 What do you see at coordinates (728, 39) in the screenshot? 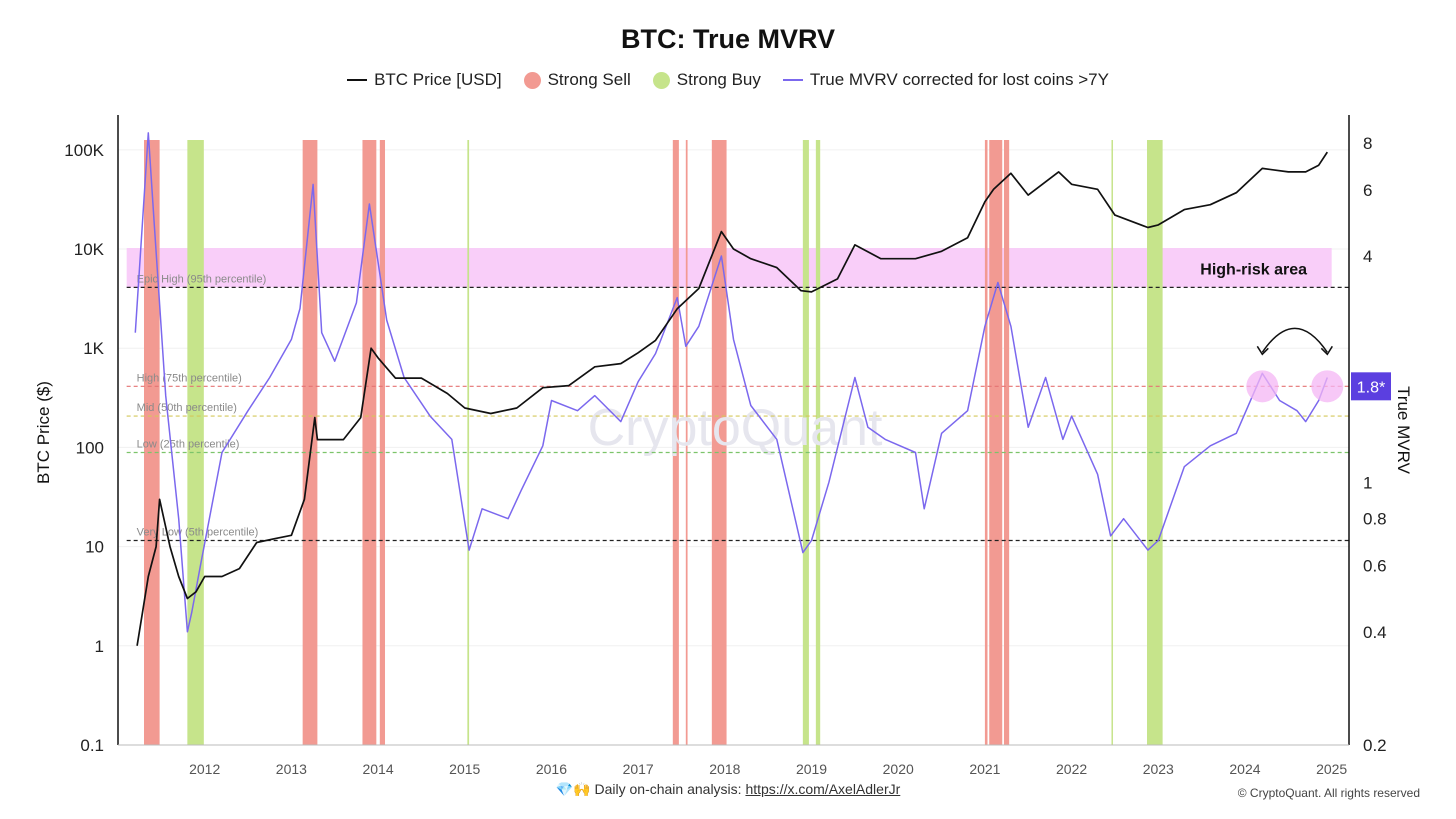
I see `chart-title: BTC: True MVRV` at bounding box center [728, 39].